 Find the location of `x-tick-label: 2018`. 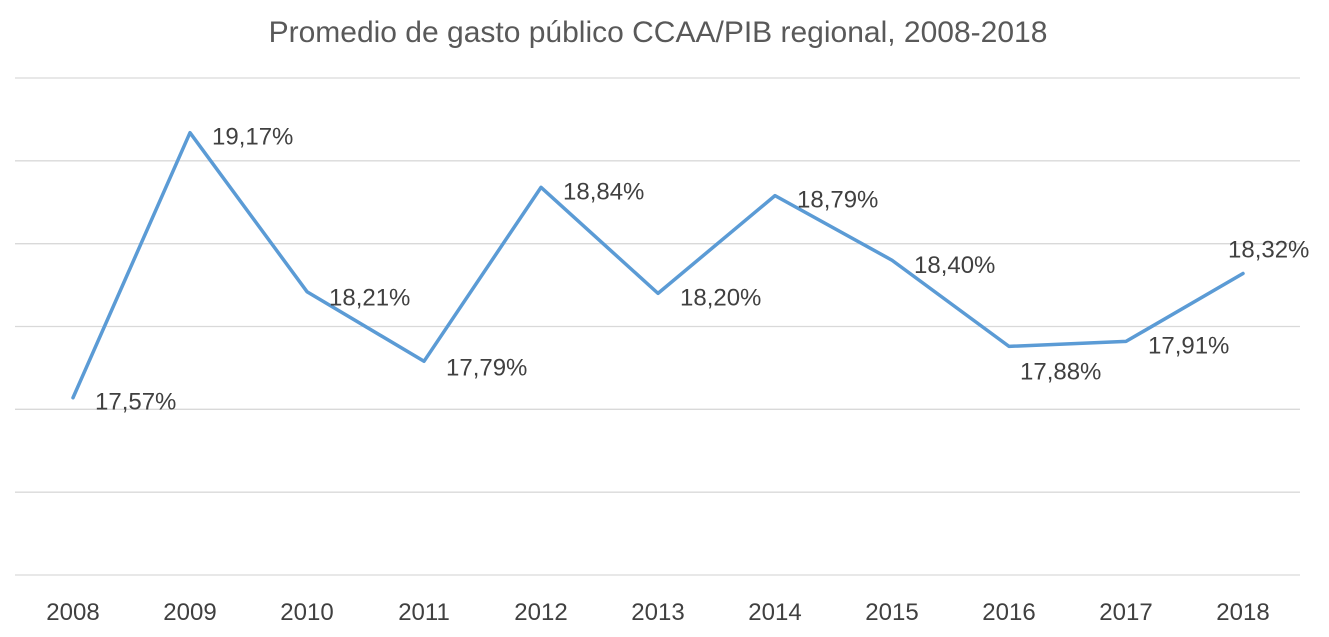

x-tick-label: 2018 is located at coordinates (1242, 612).